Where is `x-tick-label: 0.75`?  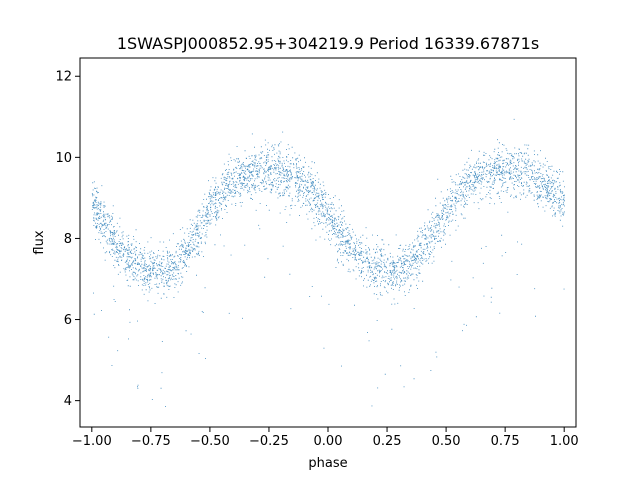
x-tick-label: 0.75 is located at coordinates (505, 441).